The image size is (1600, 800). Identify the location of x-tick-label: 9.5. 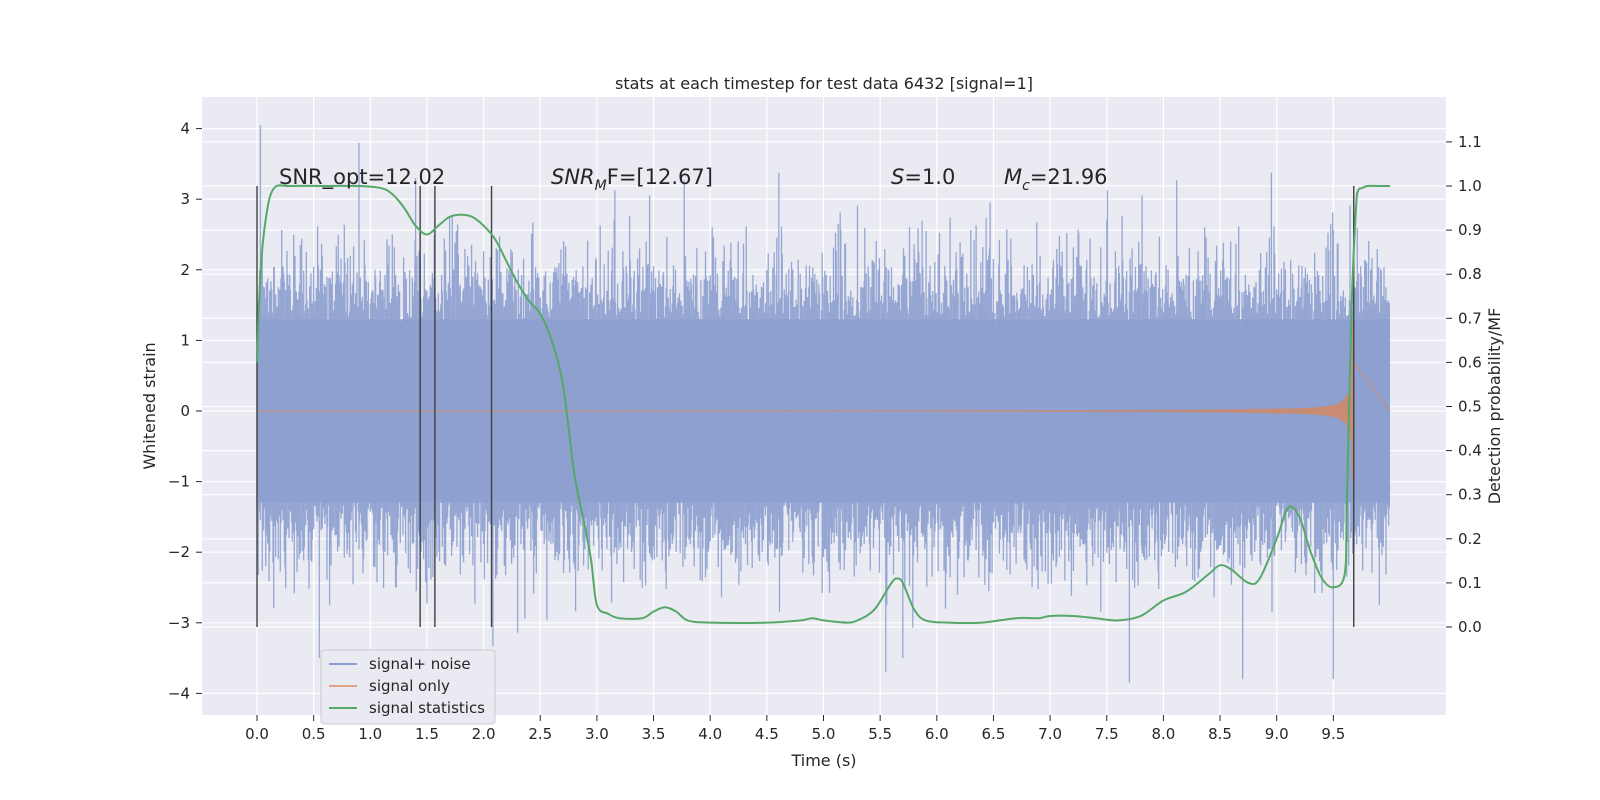
(1333, 734).